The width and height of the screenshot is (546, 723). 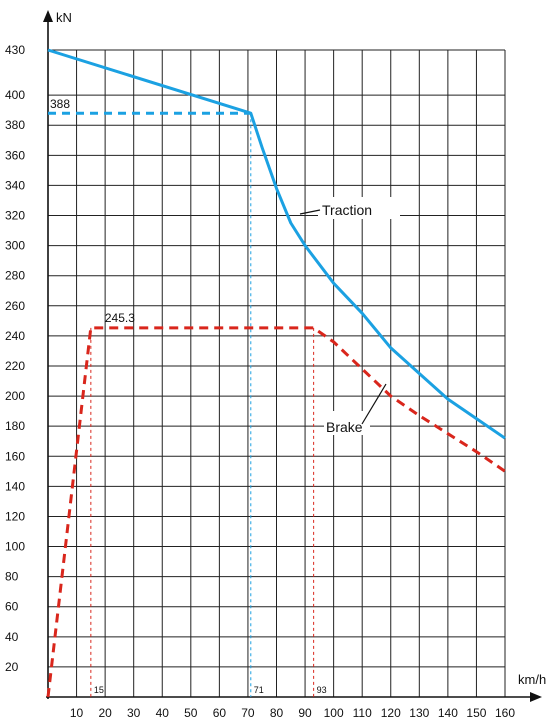 What do you see at coordinates (419, 713) in the screenshot?
I see `x-tick-label: 130` at bounding box center [419, 713].